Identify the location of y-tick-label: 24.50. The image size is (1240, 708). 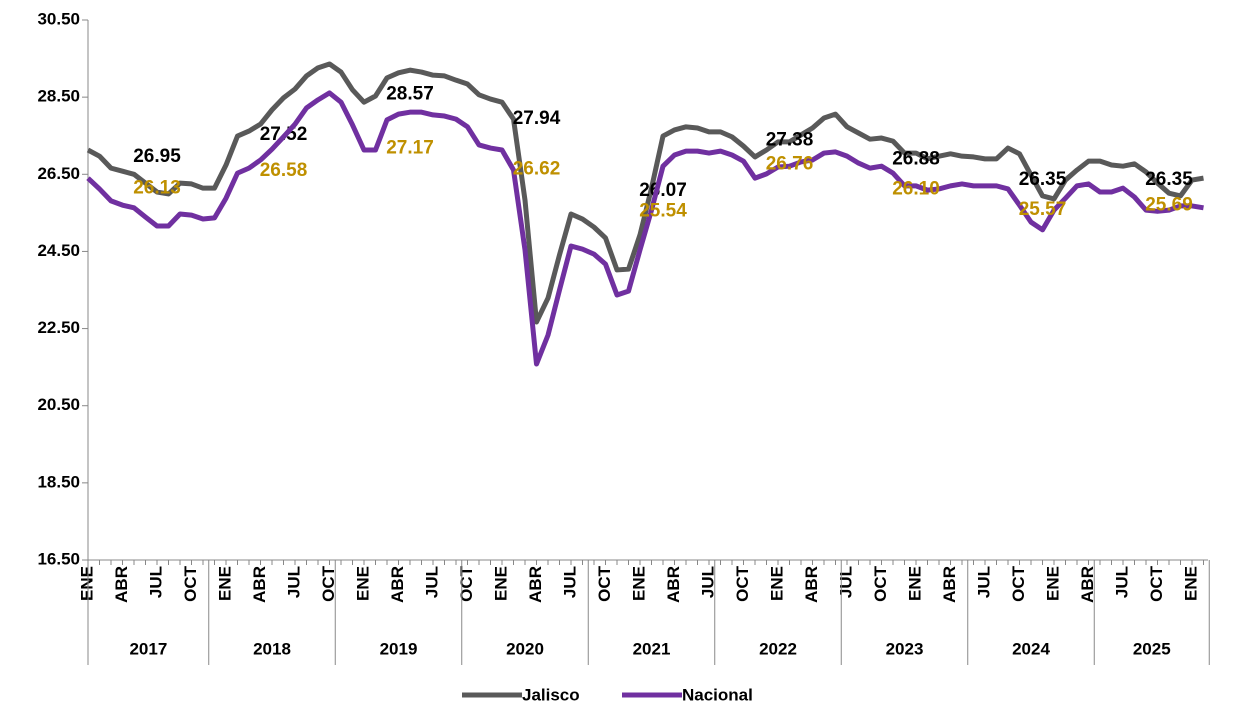
(58, 250).